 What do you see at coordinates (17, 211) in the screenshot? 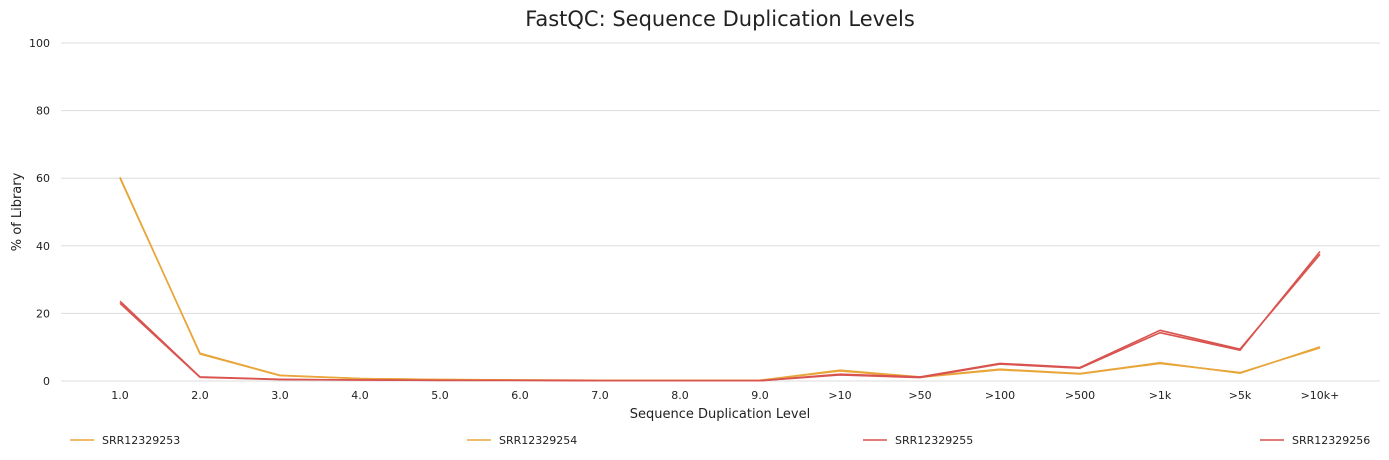
I see `y-axis-label: % of Library` at bounding box center [17, 211].